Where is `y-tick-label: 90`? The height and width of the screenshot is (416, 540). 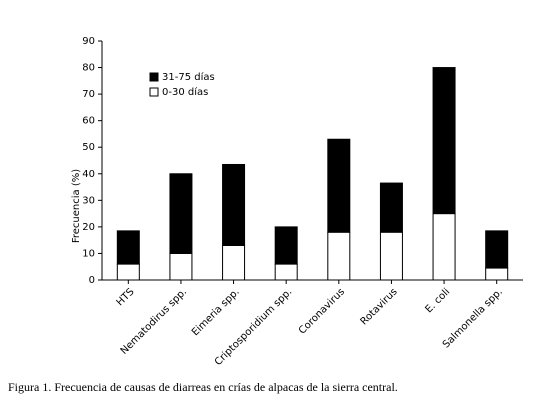 y-tick-label: 90 is located at coordinates (88, 41).